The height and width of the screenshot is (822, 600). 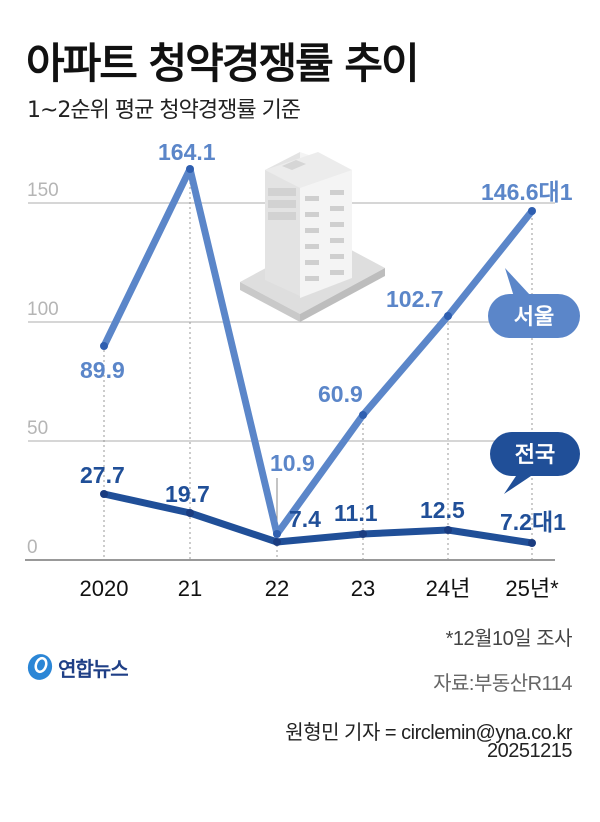 I want to click on national-label-22: 7.4, so click(x=305, y=519).